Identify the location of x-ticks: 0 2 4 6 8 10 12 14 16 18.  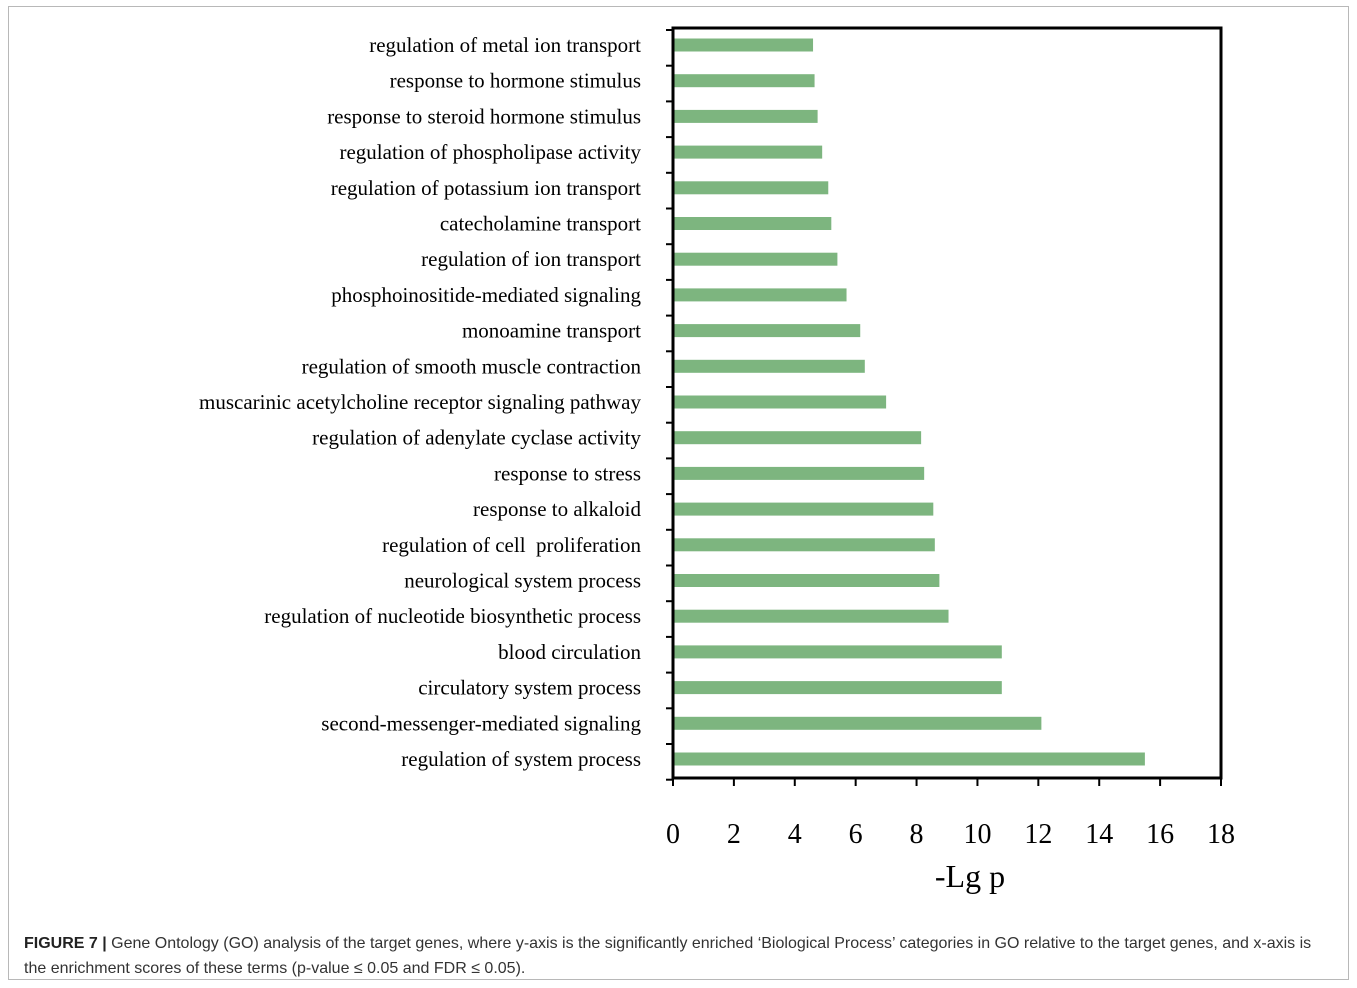
(950, 814).